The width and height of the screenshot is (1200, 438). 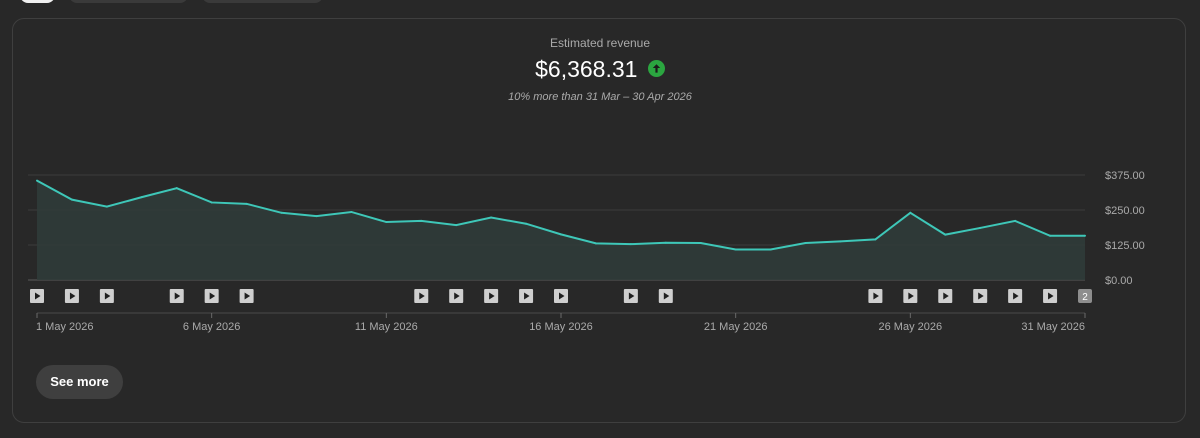 What do you see at coordinates (37, 1) in the screenshot?
I see `filter-chip-active` at bounding box center [37, 1].